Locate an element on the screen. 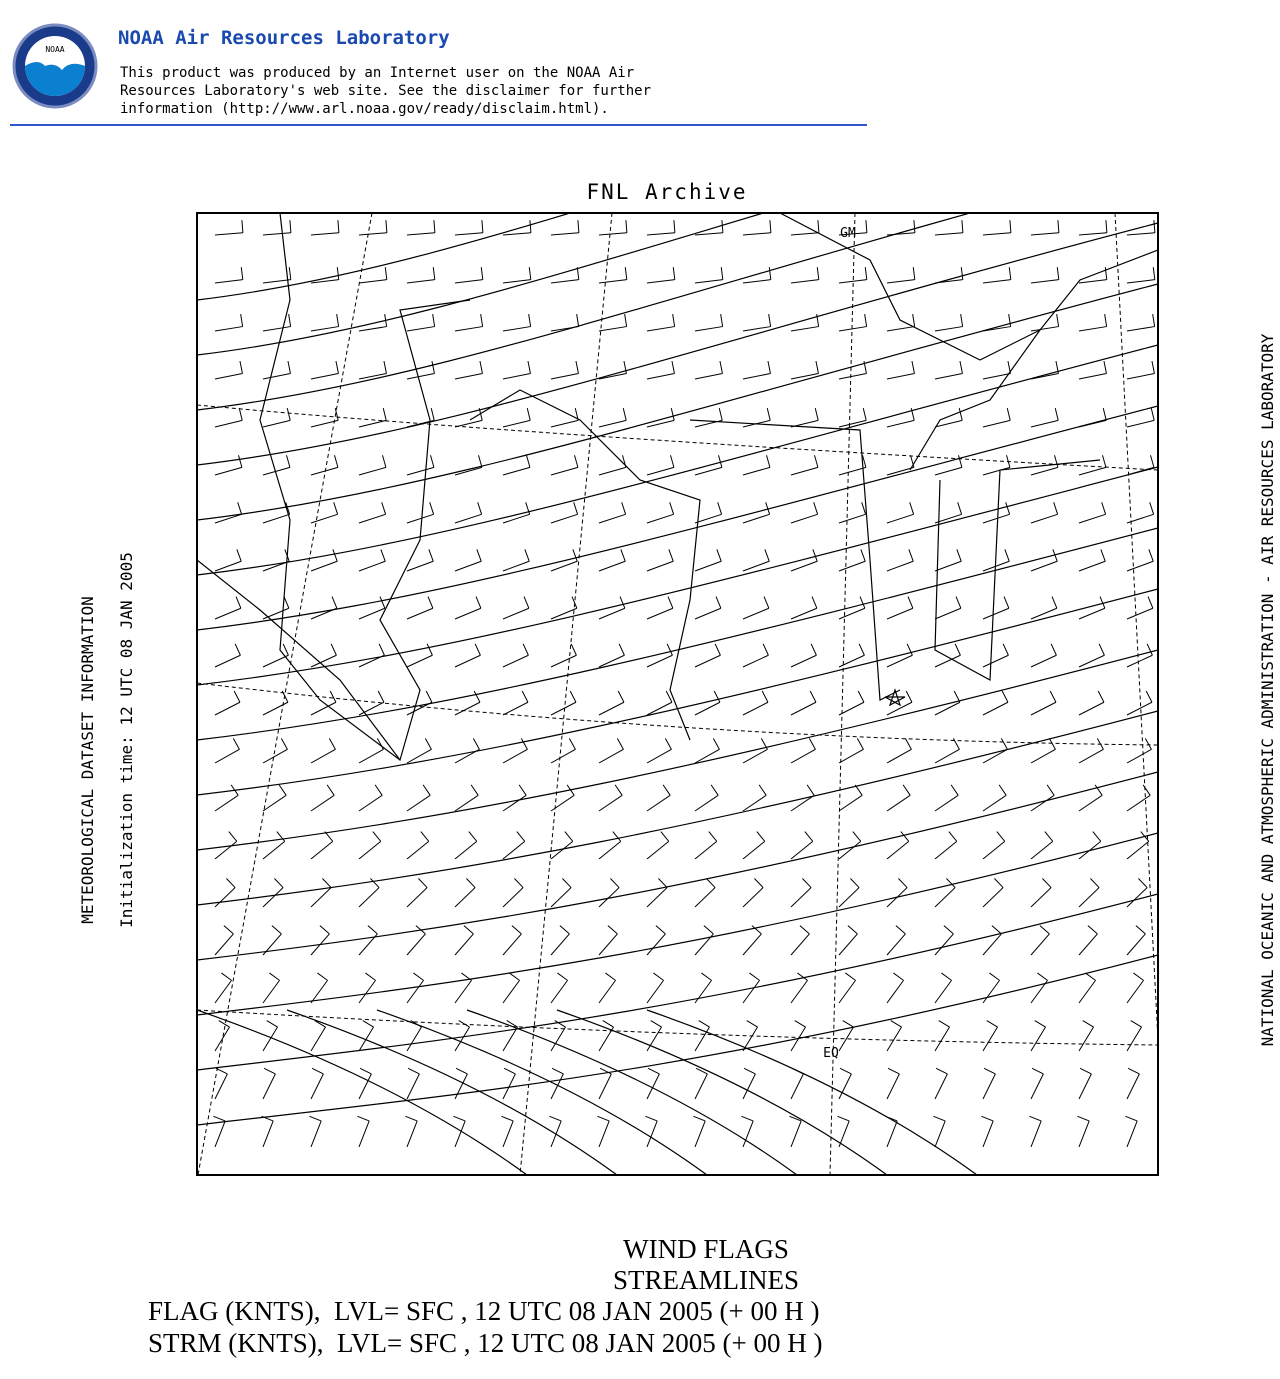 The image size is (1280, 1379). footer-line: STREAMLINES is located at coordinates (706, 1280).